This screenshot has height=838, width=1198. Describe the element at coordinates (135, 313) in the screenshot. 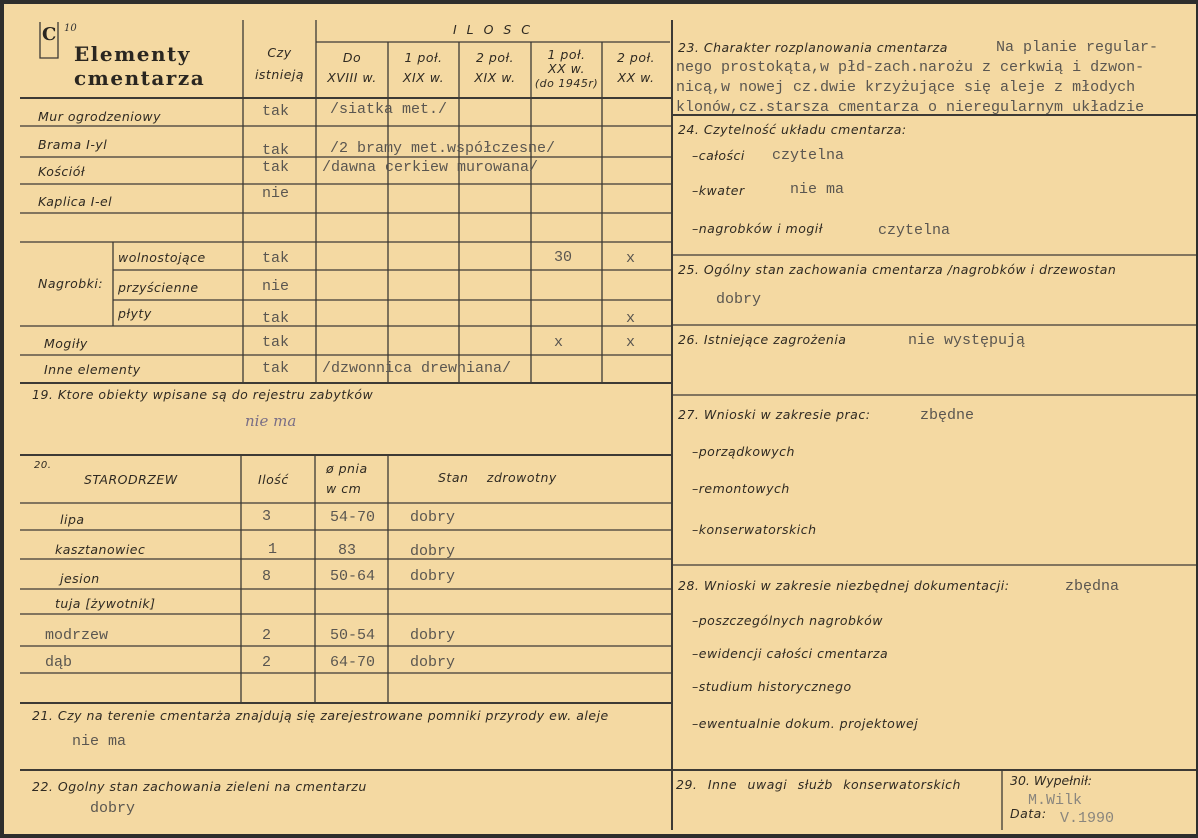

I see `row-label: płyty` at that location.